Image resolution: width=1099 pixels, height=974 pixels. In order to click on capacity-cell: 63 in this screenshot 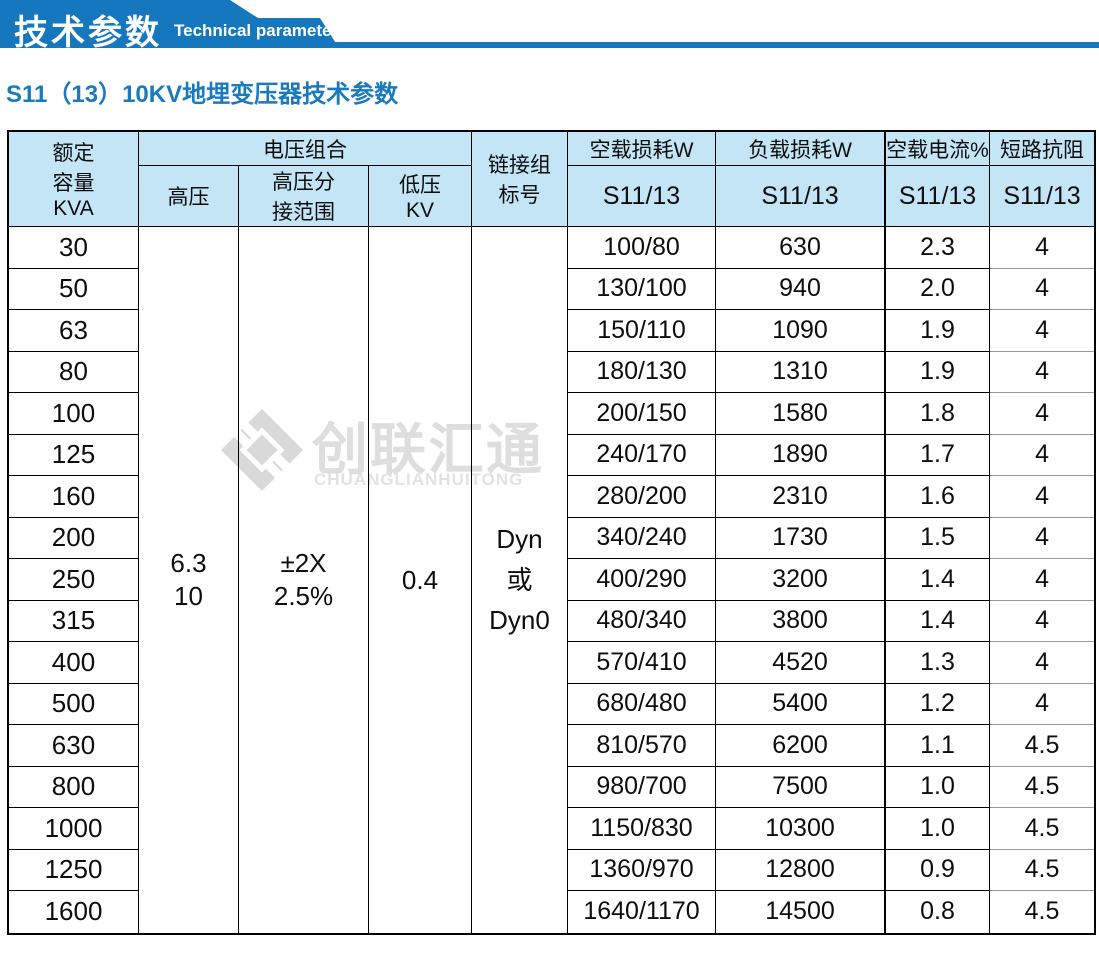, I will do `click(74, 331)`.